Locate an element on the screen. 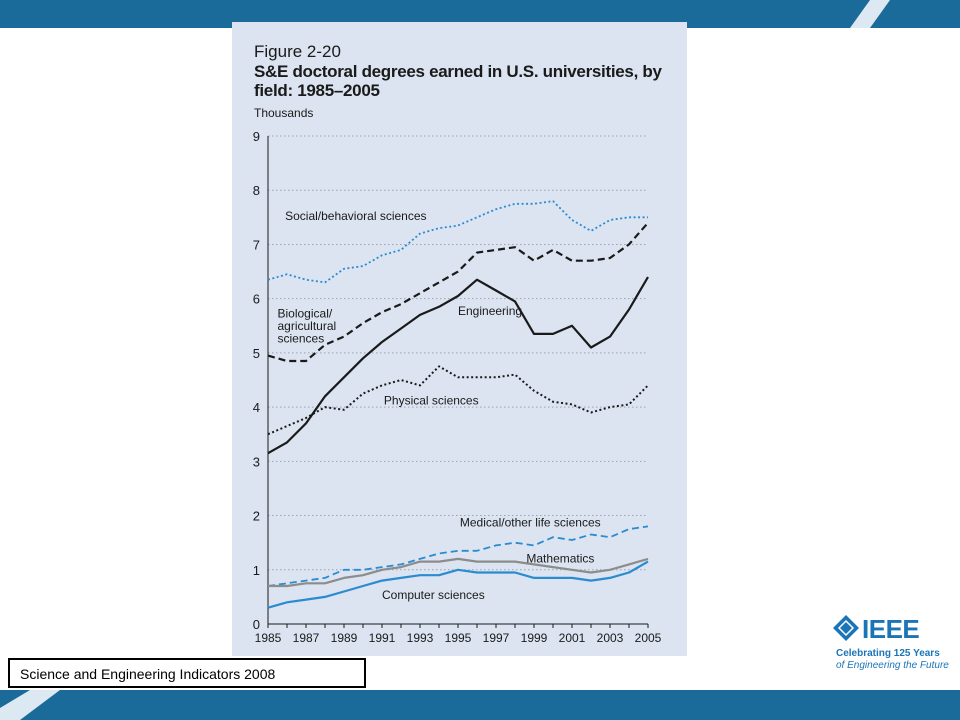 The height and width of the screenshot is (720, 960). series-line-physical-sciences is located at coordinates (458, 400).